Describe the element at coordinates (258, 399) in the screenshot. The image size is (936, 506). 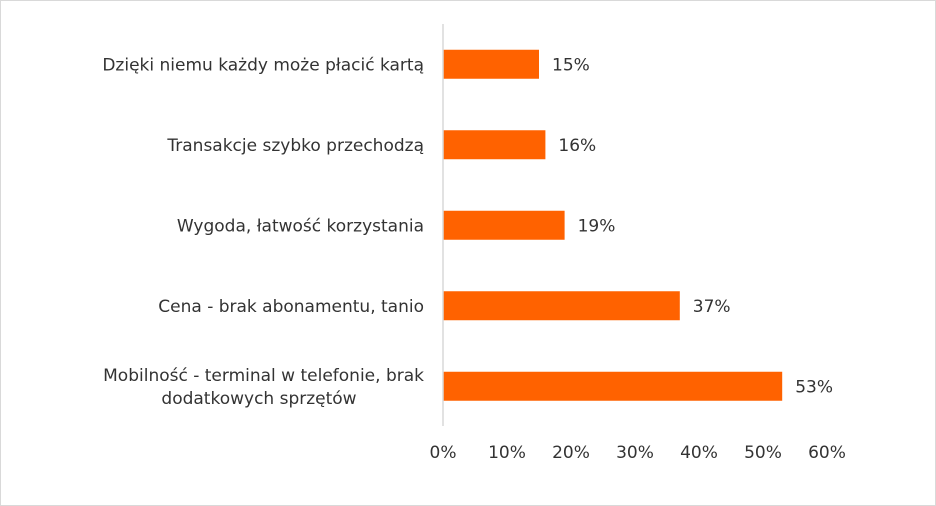
I see `category-label: dodatkowych sprzętów` at that location.